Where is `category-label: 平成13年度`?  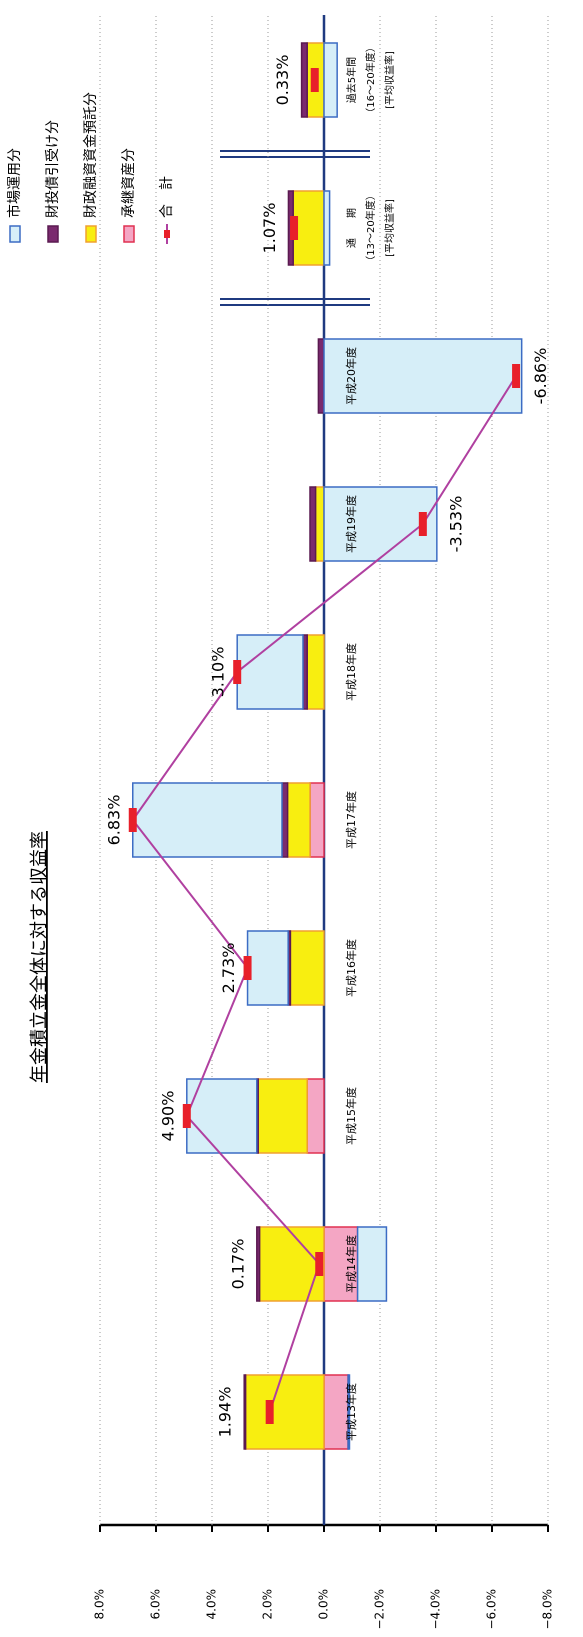 category-label: 平成13年度 is located at coordinates (351, 1412).